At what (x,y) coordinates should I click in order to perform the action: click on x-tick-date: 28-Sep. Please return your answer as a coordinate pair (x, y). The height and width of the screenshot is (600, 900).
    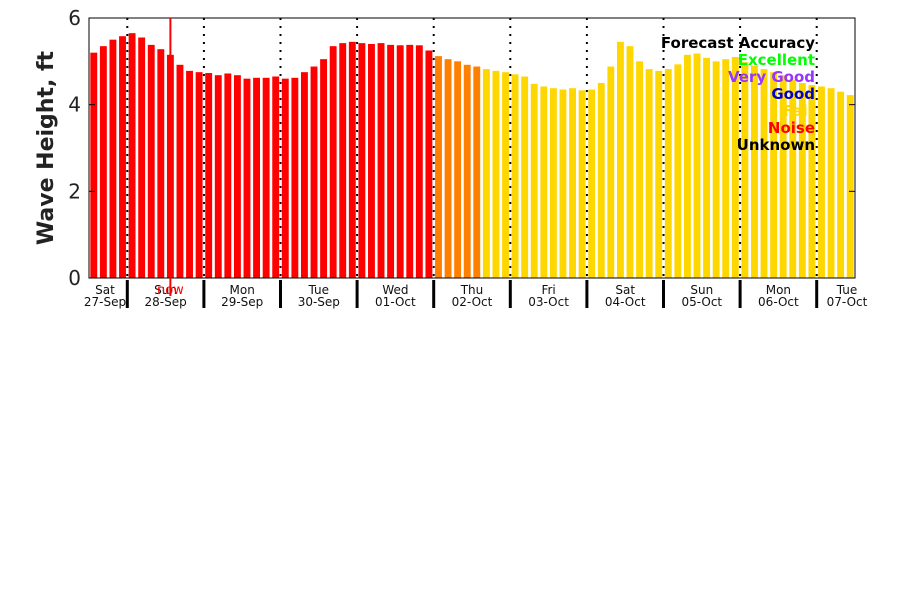
    Looking at the image, I should click on (165, 302).